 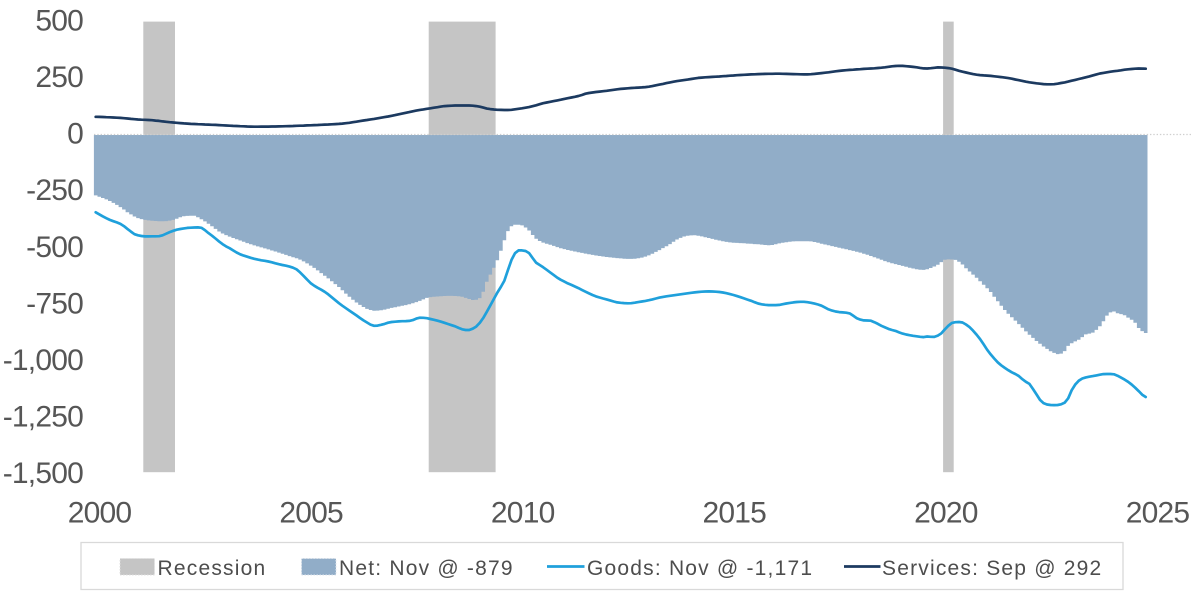 What do you see at coordinates (1158, 513) in the screenshot?
I see `svg-text: 2025` at bounding box center [1158, 513].